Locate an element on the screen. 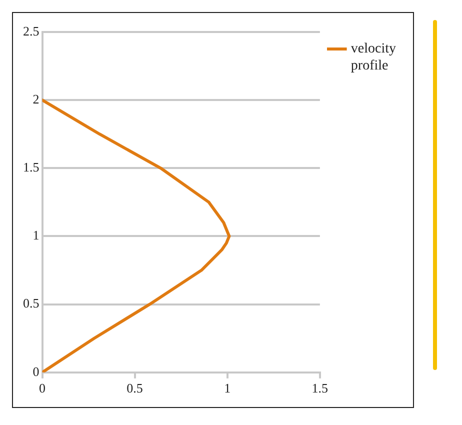 The width and height of the screenshot is (462, 425). y-tick-label: 0.5 is located at coordinates (31, 303).